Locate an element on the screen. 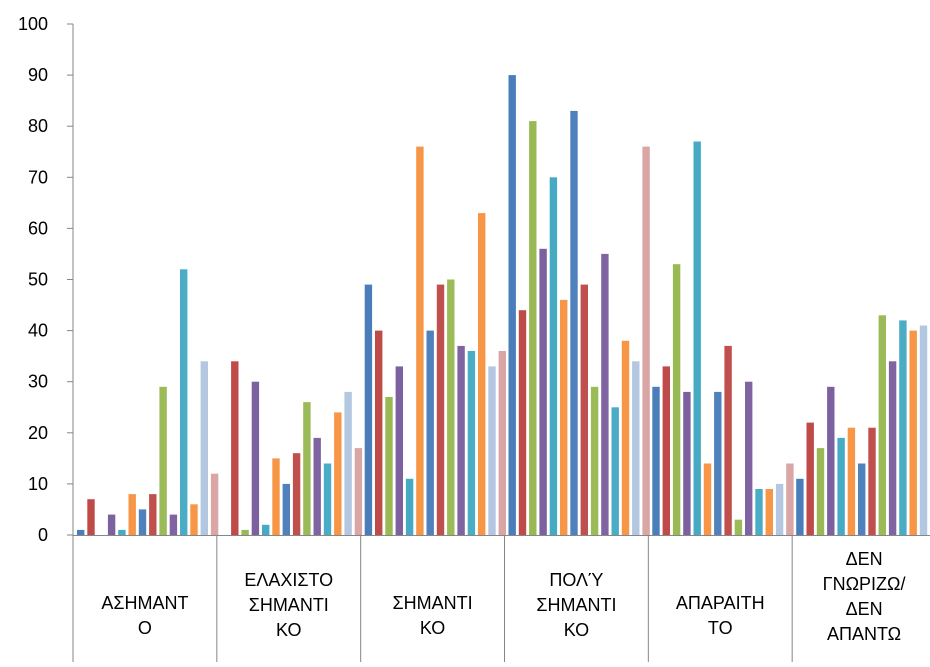 This screenshot has height=667, width=930. category-label-1: ΑΣΗΜΑΝΤ Ο is located at coordinates (144, 615).